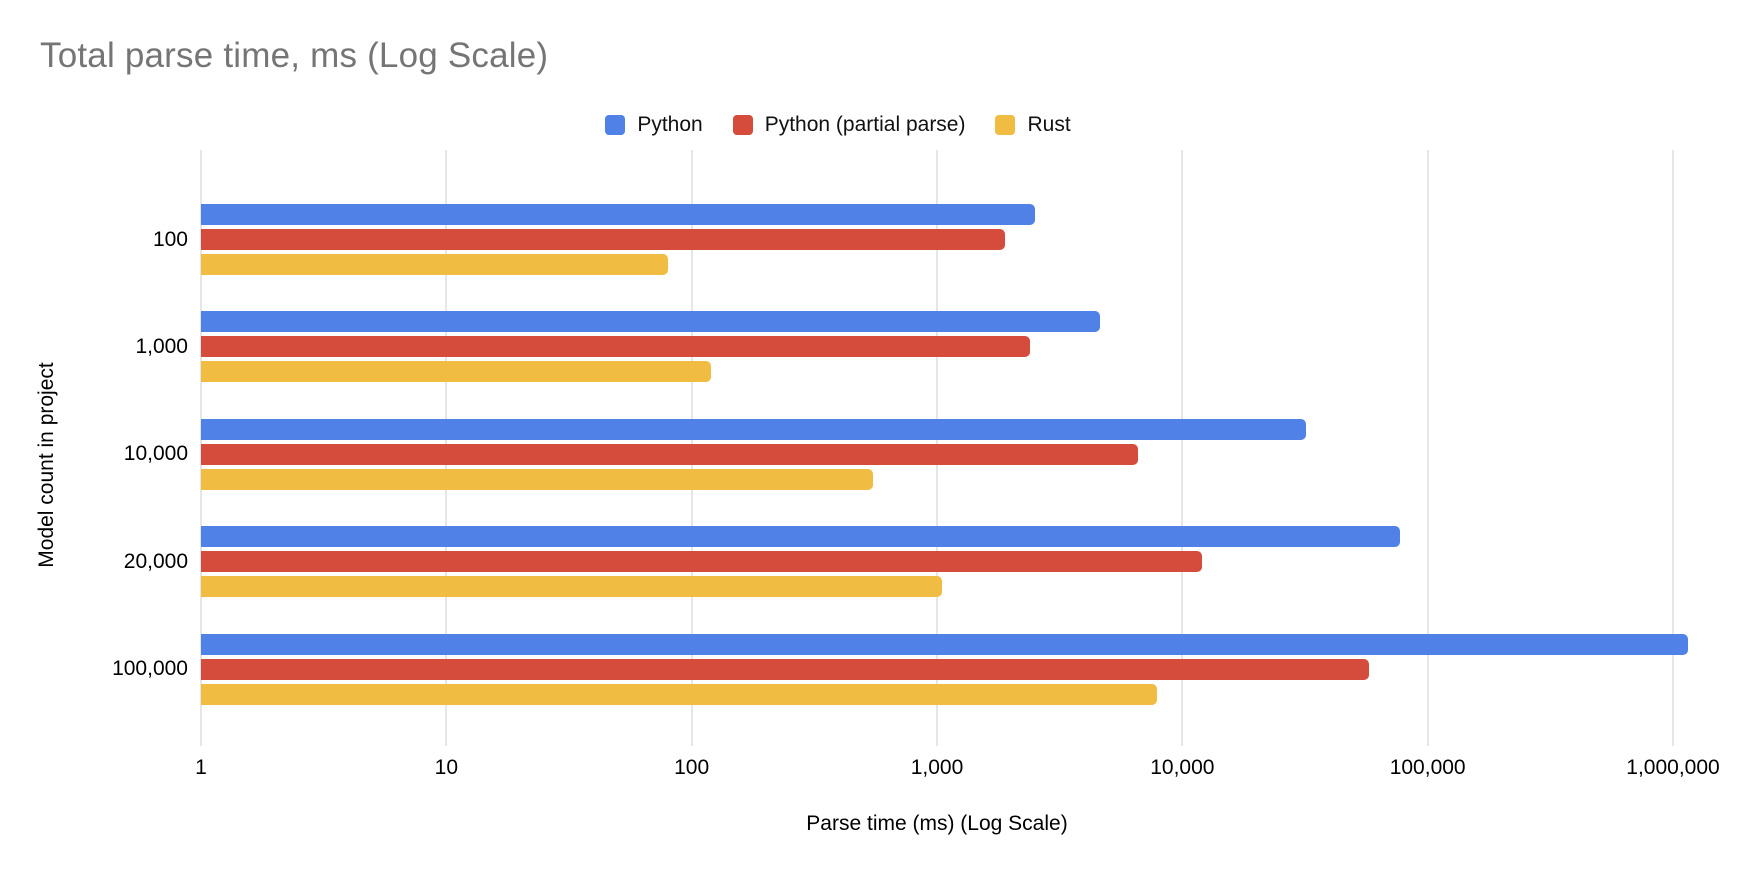  I want to click on legend-label: Rust, so click(1049, 124).